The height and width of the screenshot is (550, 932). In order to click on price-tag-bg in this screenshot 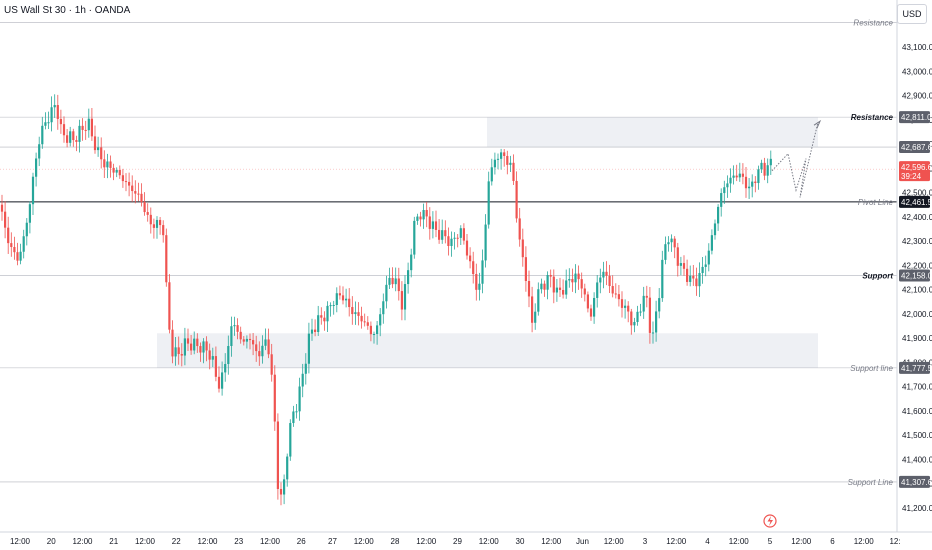, I will do `click(914, 481)`.